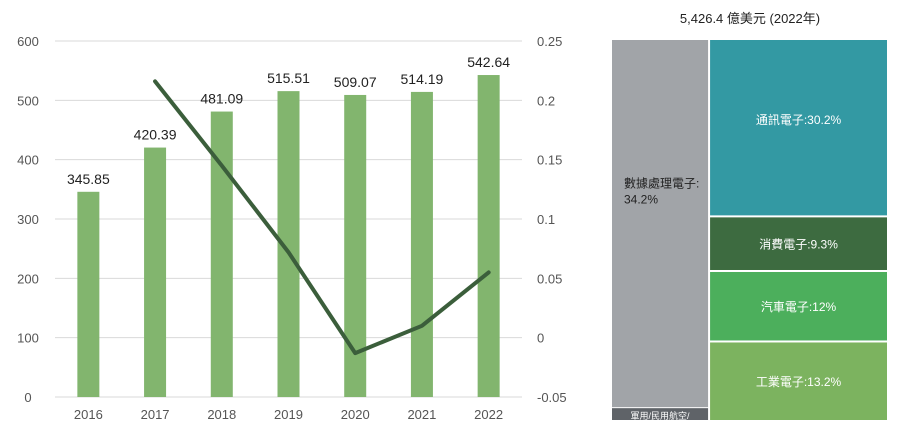  Describe the element at coordinates (488, 414) in the screenshot. I see `x-tick-label: 2022` at that location.